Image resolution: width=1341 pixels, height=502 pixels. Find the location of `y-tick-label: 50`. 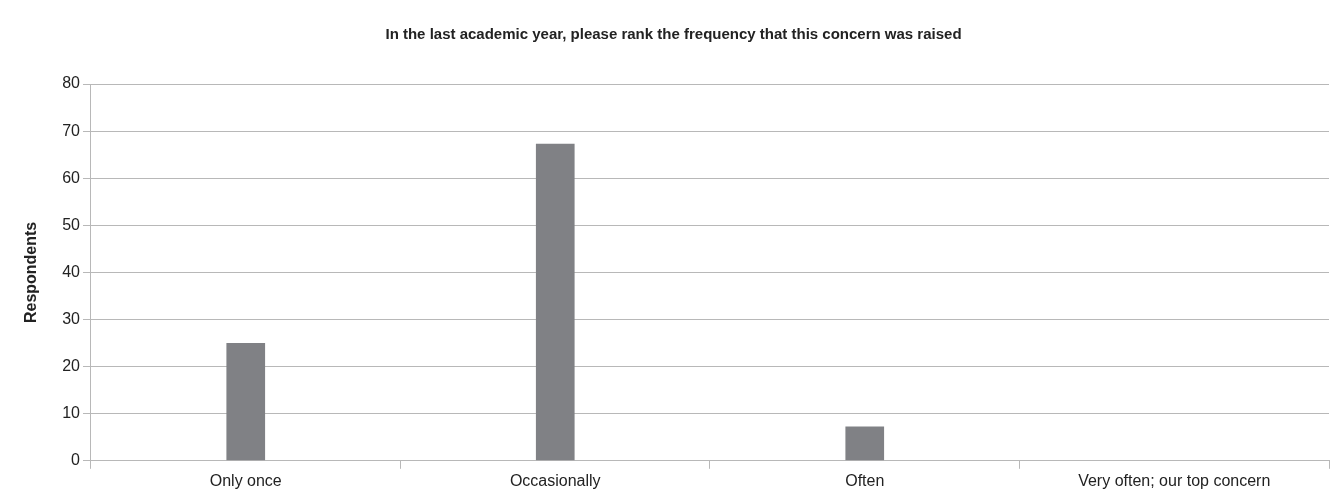

y-tick-label: 50 is located at coordinates (71, 224).